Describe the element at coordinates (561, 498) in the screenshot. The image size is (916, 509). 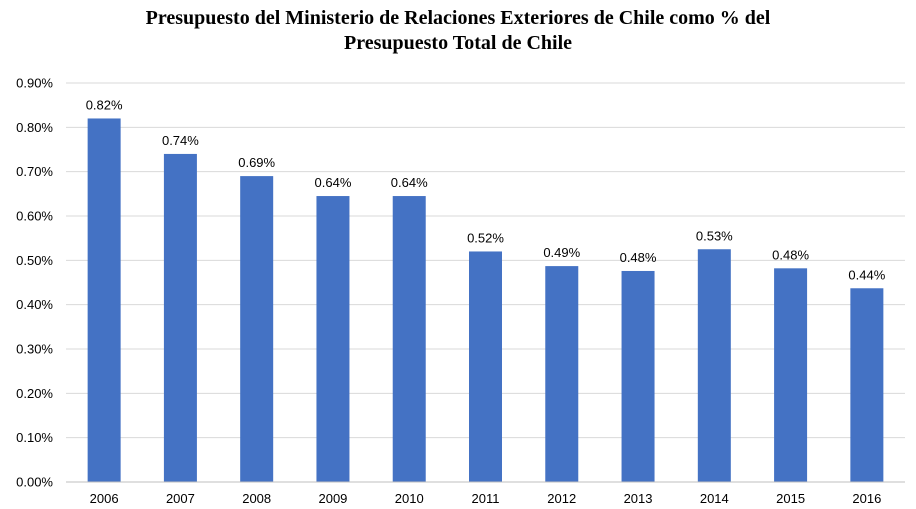
I see `x-tick-label: 2012` at that location.